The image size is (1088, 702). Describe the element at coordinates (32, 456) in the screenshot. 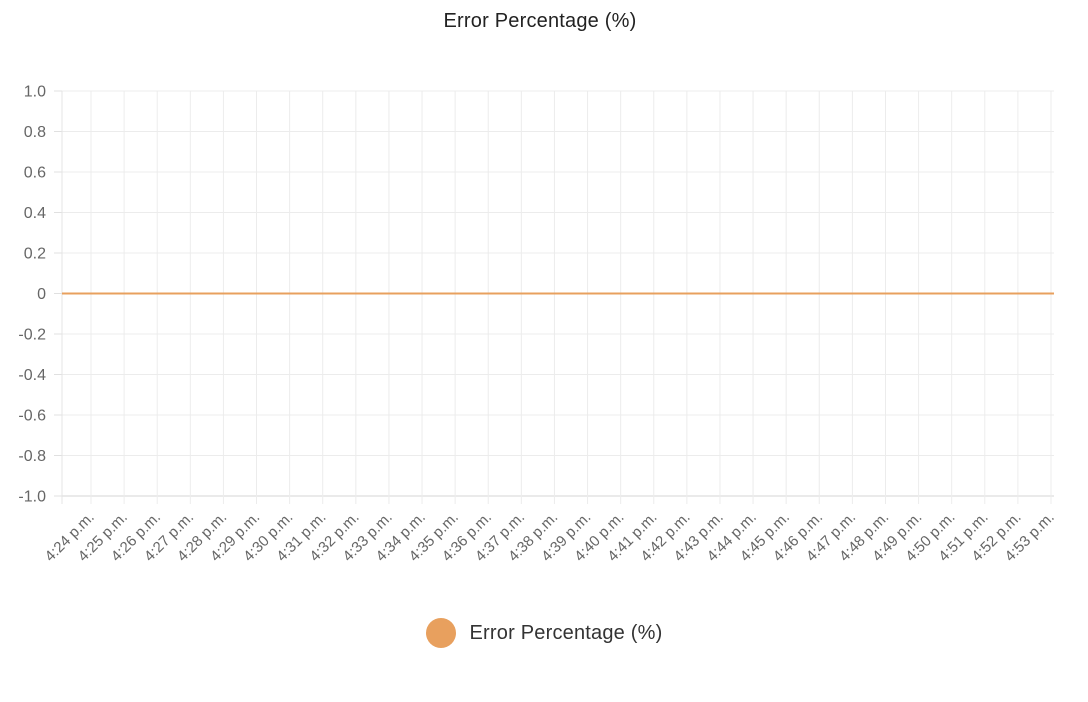

I see `y-tick-label: -0.8` at that location.